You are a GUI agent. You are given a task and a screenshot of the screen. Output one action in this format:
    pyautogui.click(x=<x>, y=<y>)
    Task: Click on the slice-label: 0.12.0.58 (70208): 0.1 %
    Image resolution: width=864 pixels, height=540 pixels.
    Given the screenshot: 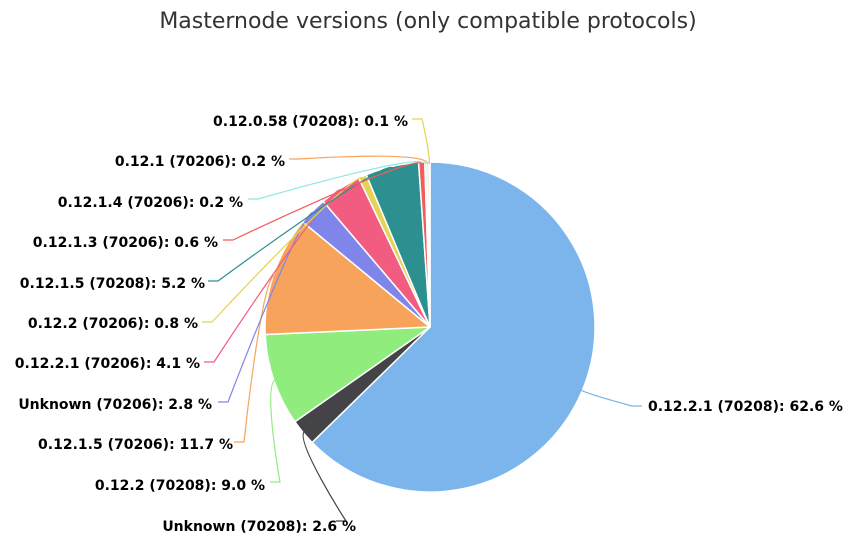 What is the action you would take?
    pyautogui.click(x=310, y=122)
    